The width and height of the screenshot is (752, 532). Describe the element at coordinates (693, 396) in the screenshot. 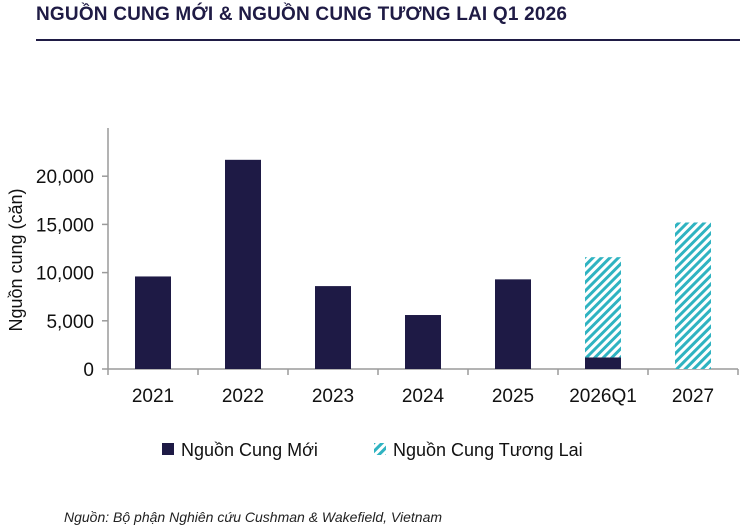

I see `x-tick-label: 2027` at that location.